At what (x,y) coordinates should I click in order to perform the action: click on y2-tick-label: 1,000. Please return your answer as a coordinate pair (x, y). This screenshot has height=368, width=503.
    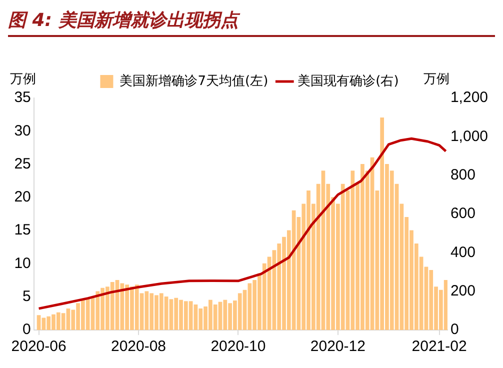
    Looking at the image, I should click on (469, 136).